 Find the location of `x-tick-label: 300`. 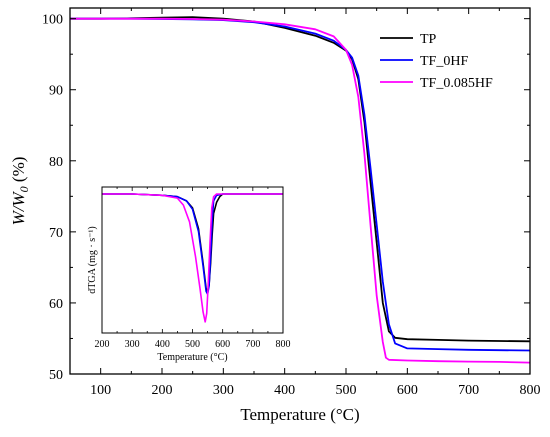

x-tick-label: 300 is located at coordinates (223, 390).